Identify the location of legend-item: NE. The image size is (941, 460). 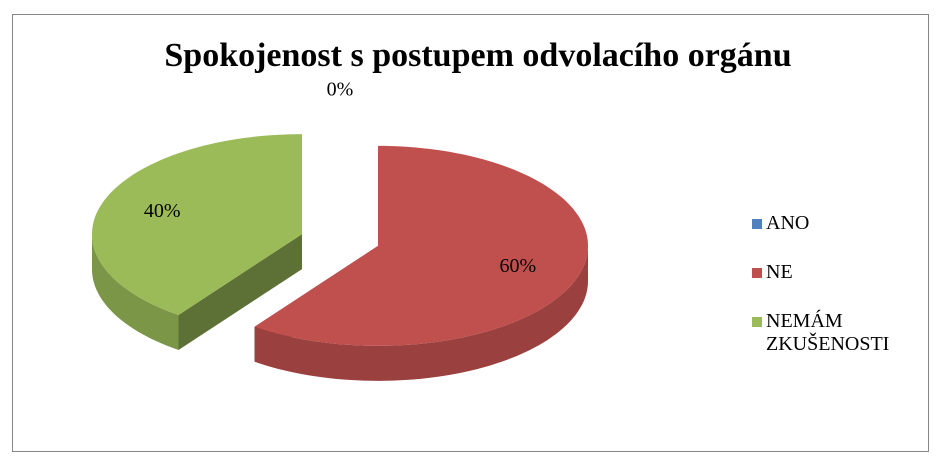
(830, 272).